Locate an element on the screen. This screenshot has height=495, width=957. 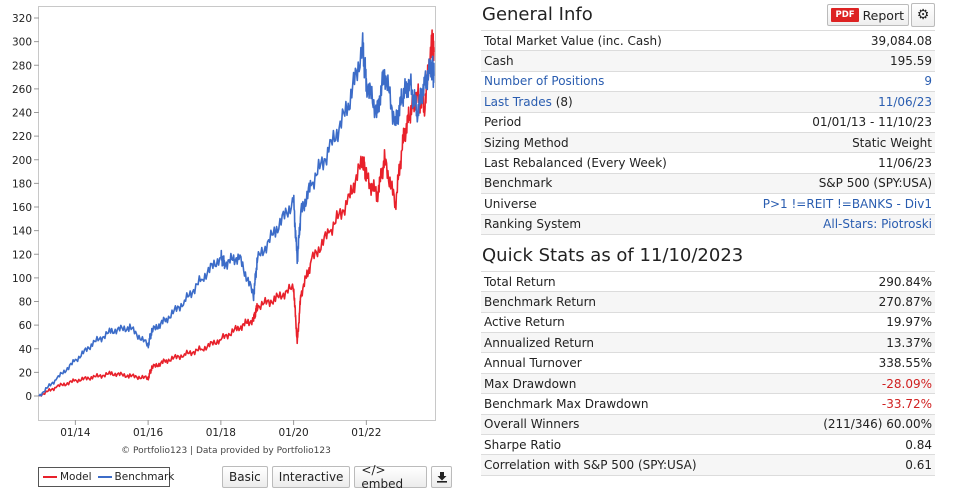
y-tick-label: 180 is located at coordinates (22, 184).